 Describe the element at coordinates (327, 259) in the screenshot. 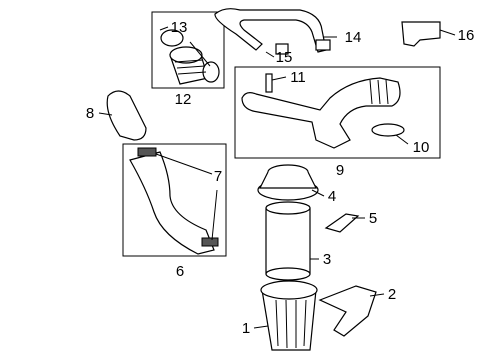

I see `callout-label: 3` at that location.